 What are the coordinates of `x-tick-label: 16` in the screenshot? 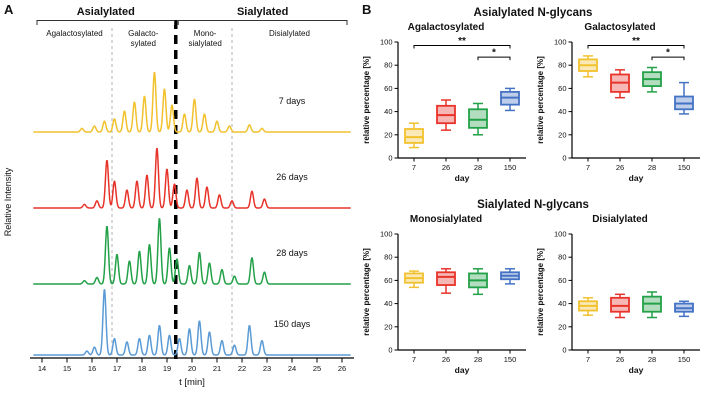 It's located at (92, 368).